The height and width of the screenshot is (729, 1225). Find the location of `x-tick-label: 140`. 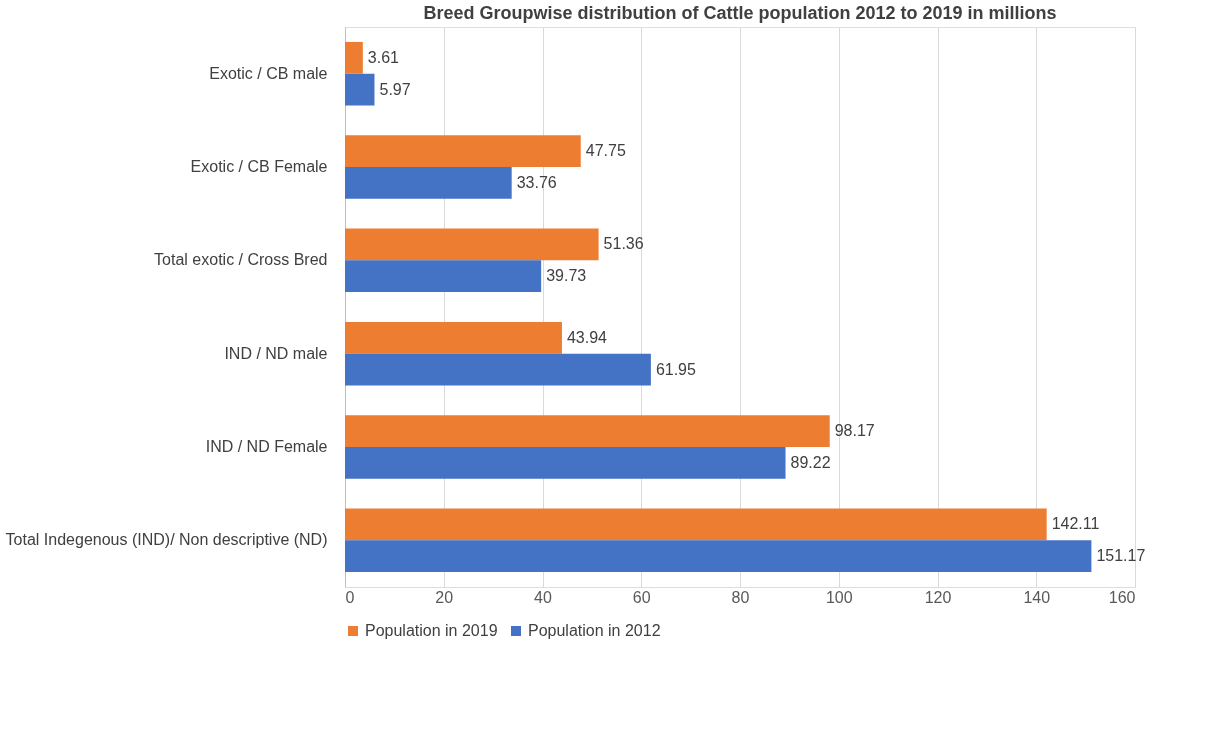

x-tick-label: 140 is located at coordinates (1037, 597).